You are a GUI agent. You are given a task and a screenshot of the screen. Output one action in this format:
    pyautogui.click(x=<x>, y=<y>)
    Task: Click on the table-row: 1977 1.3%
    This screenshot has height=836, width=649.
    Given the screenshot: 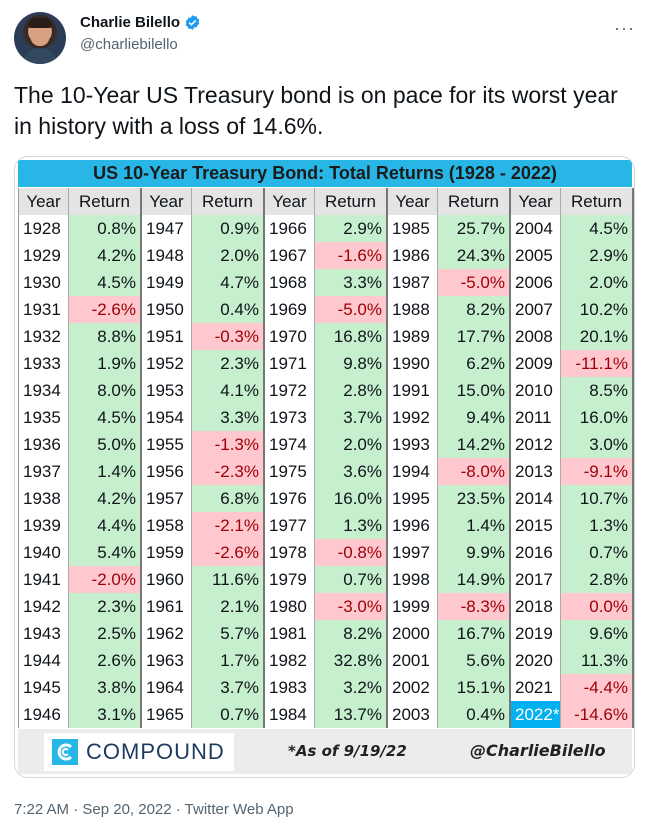 What is the action you would take?
    pyautogui.click(x=325, y=525)
    